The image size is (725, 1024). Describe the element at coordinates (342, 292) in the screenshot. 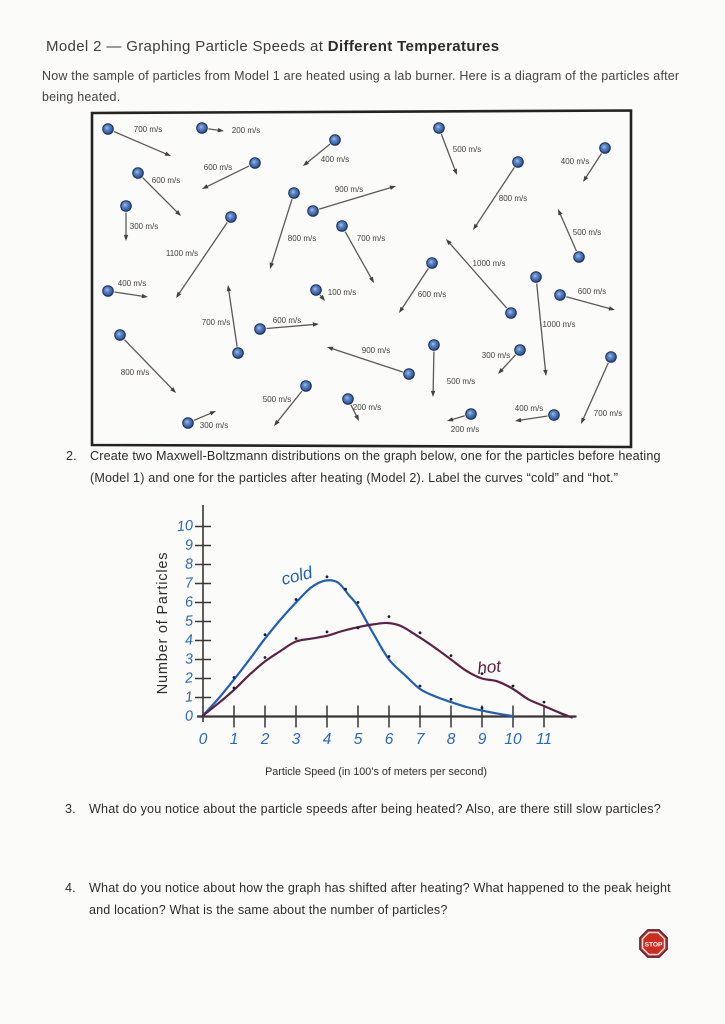

I see `svg-text: 100 m/s` at that location.